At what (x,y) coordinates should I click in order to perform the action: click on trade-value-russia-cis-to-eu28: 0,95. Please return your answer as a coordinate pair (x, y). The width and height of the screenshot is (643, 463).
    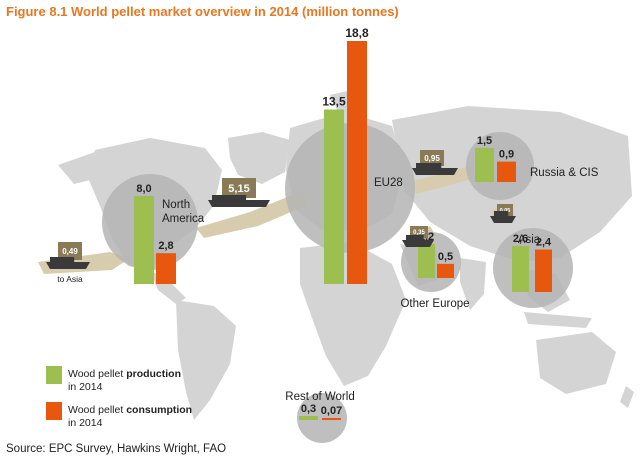
    Looking at the image, I should click on (432, 158).